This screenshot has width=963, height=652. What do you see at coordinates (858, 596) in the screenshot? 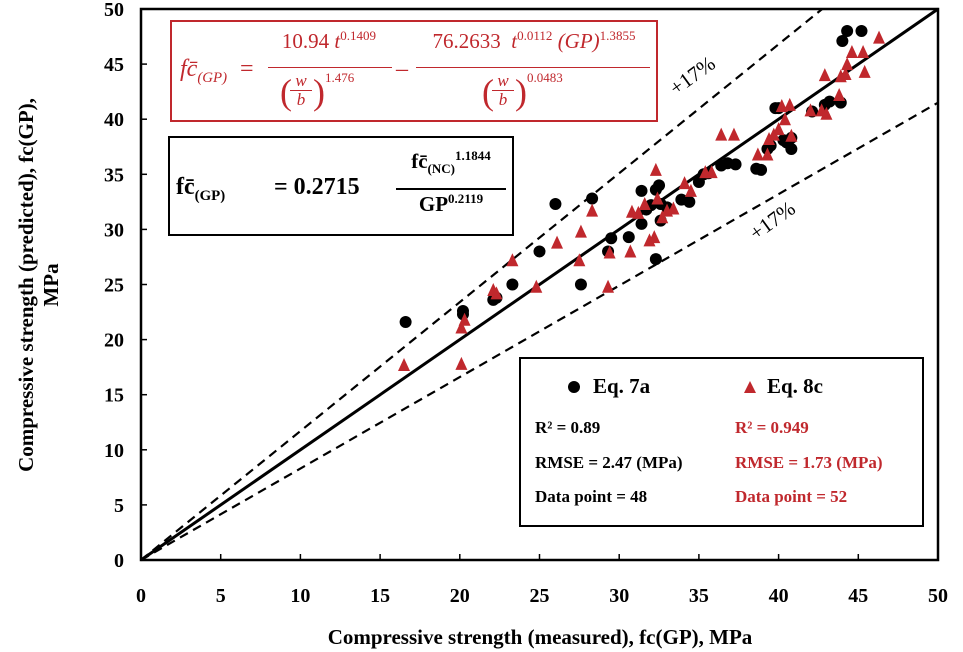
I see `x-tick-label: 45` at bounding box center [858, 596].